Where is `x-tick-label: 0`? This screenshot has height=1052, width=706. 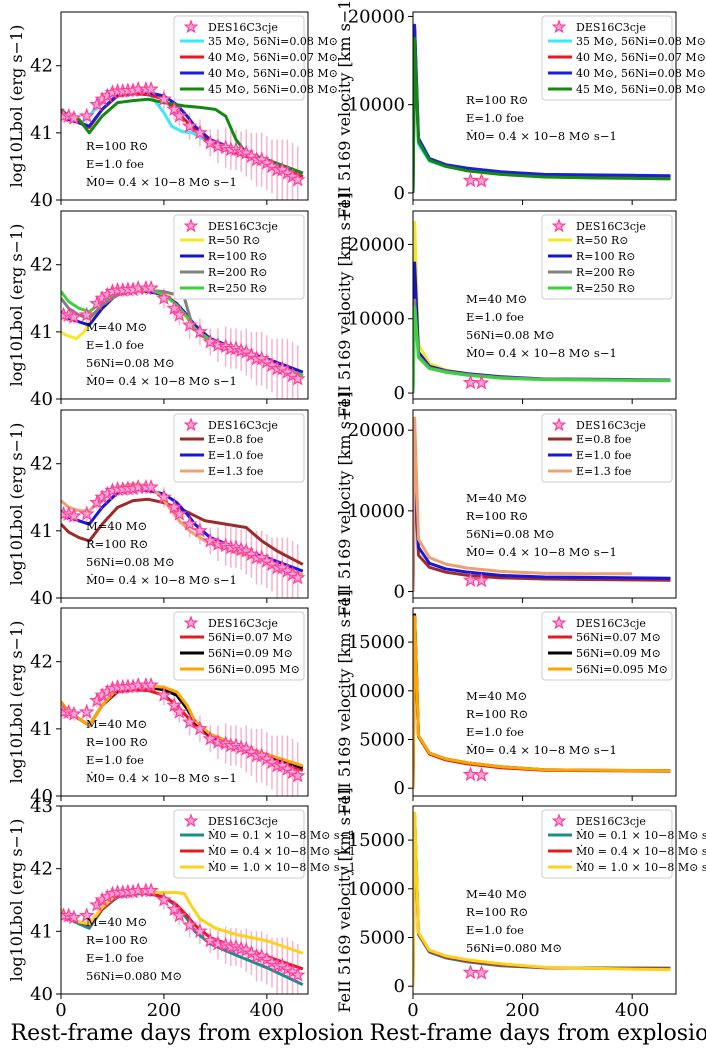
x-tick-label: 0 is located at coordinates (60, 1010).